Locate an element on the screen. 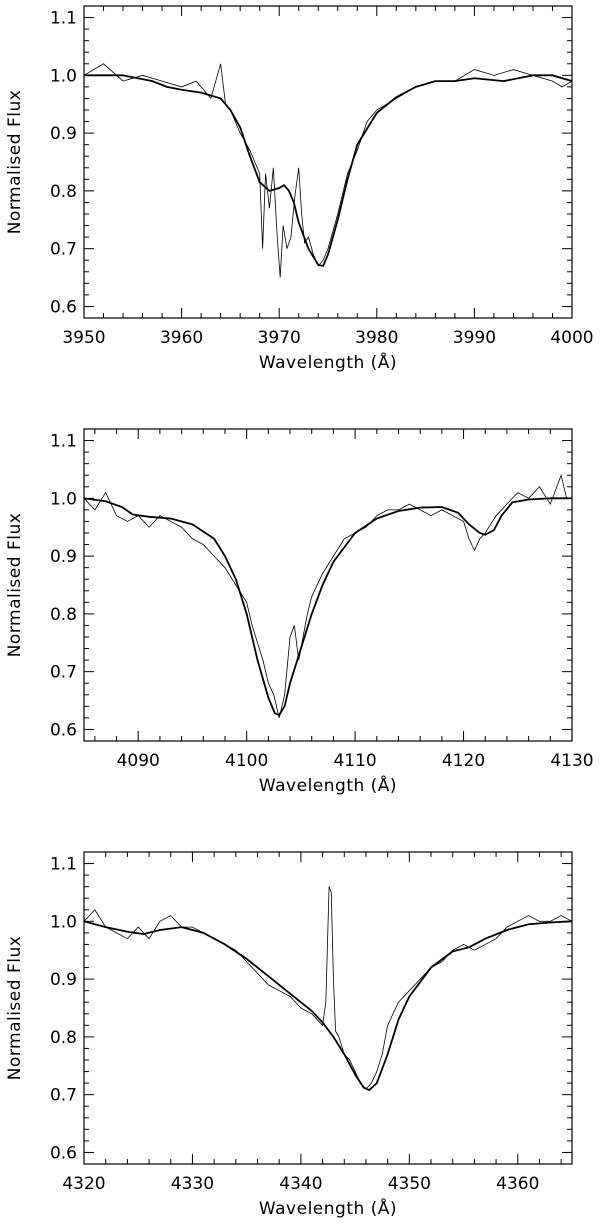  x-tick-label: 4100 is located at coordinates (246, 761).